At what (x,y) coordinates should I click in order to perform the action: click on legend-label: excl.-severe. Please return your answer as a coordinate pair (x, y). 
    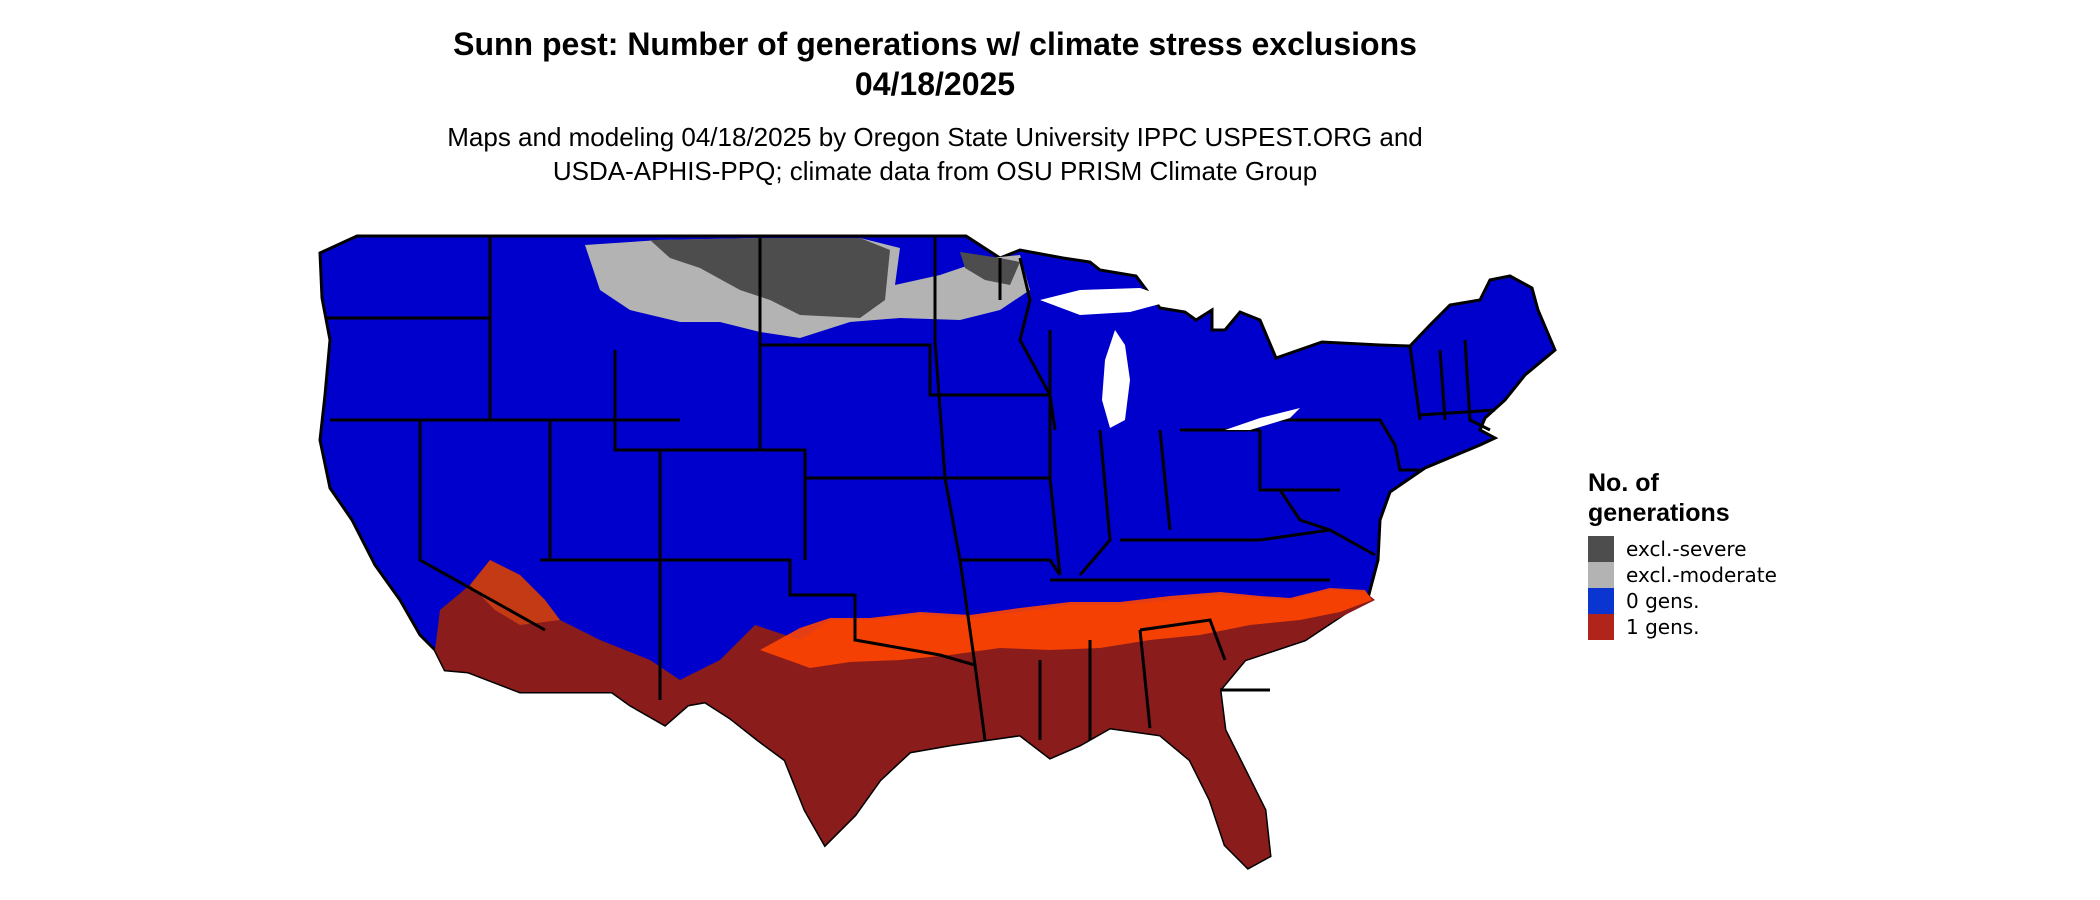
    Looking at the image, I should click on (1686, 549).